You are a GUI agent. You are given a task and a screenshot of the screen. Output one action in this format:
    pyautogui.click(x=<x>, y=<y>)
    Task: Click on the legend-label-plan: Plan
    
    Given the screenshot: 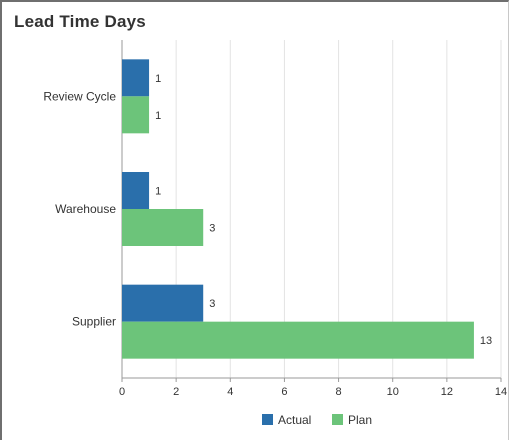 What is the action you would take?
    pyautogui.click(x=360, y=420)
    